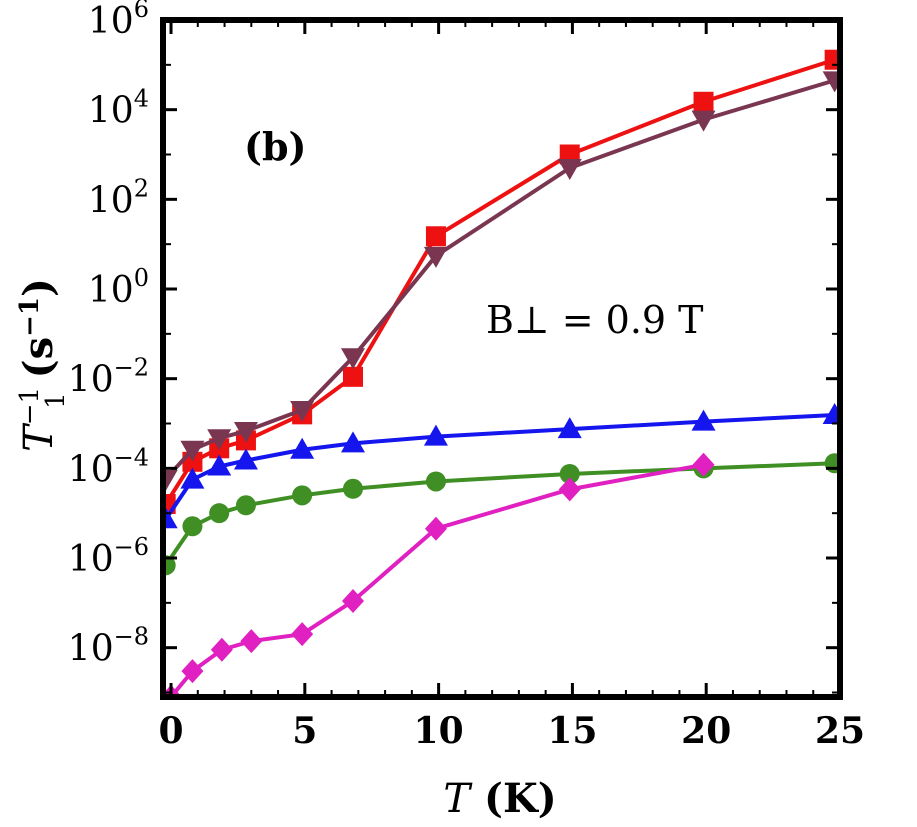  I want to click on panel-label: (b), so click(275, 146).